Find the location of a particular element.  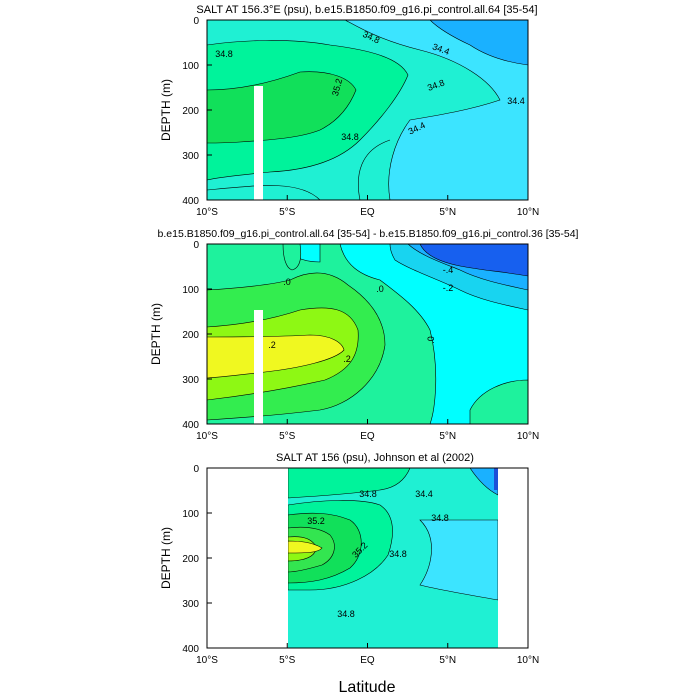

panel-2-contours is located at coordinates (367, 334).